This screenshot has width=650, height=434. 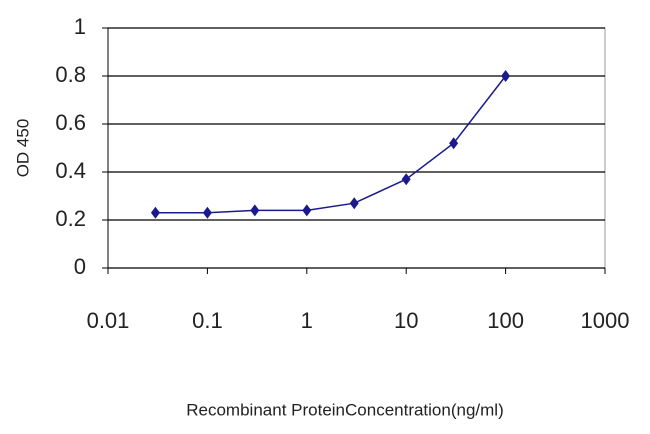 What do you see at coordinates (70, 218) in the screenshot?
I see `y-tick-label: 0.2` at bounding box center [70, 218].